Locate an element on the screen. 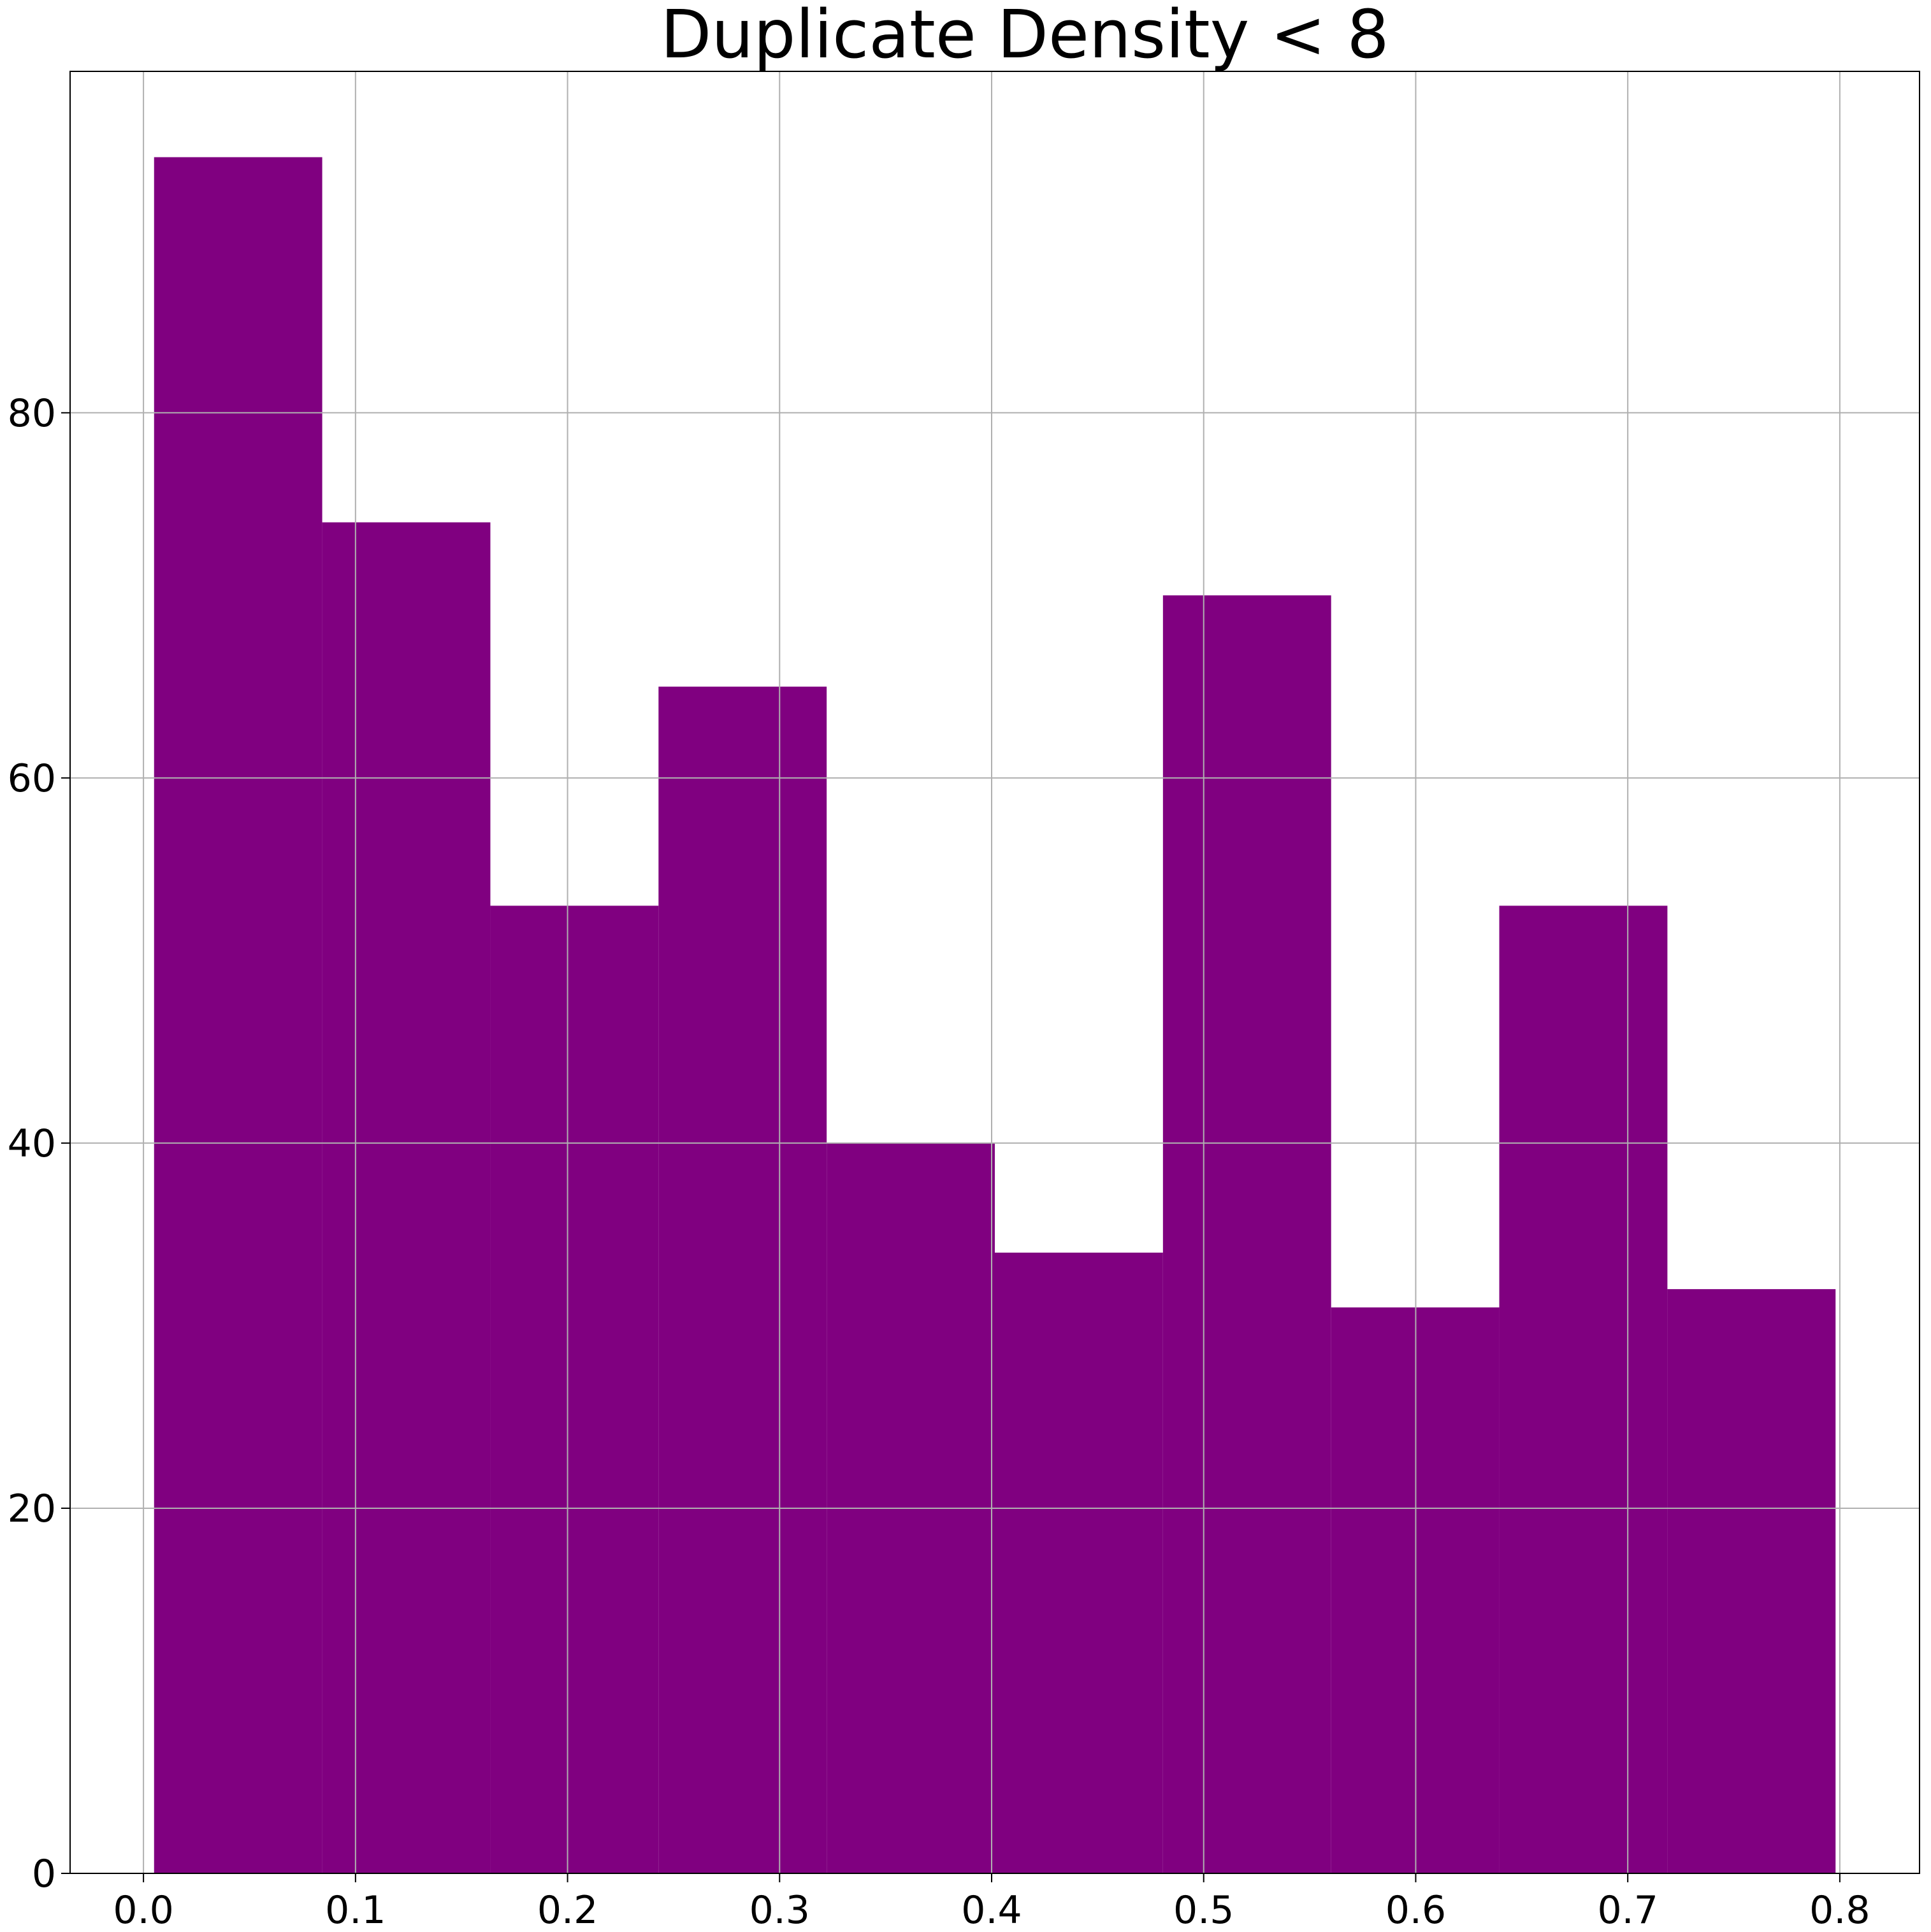 The height and width of the screenshot is (1932, 1931). y-tick-label-4: 80 is located at coordinates (32, 413).